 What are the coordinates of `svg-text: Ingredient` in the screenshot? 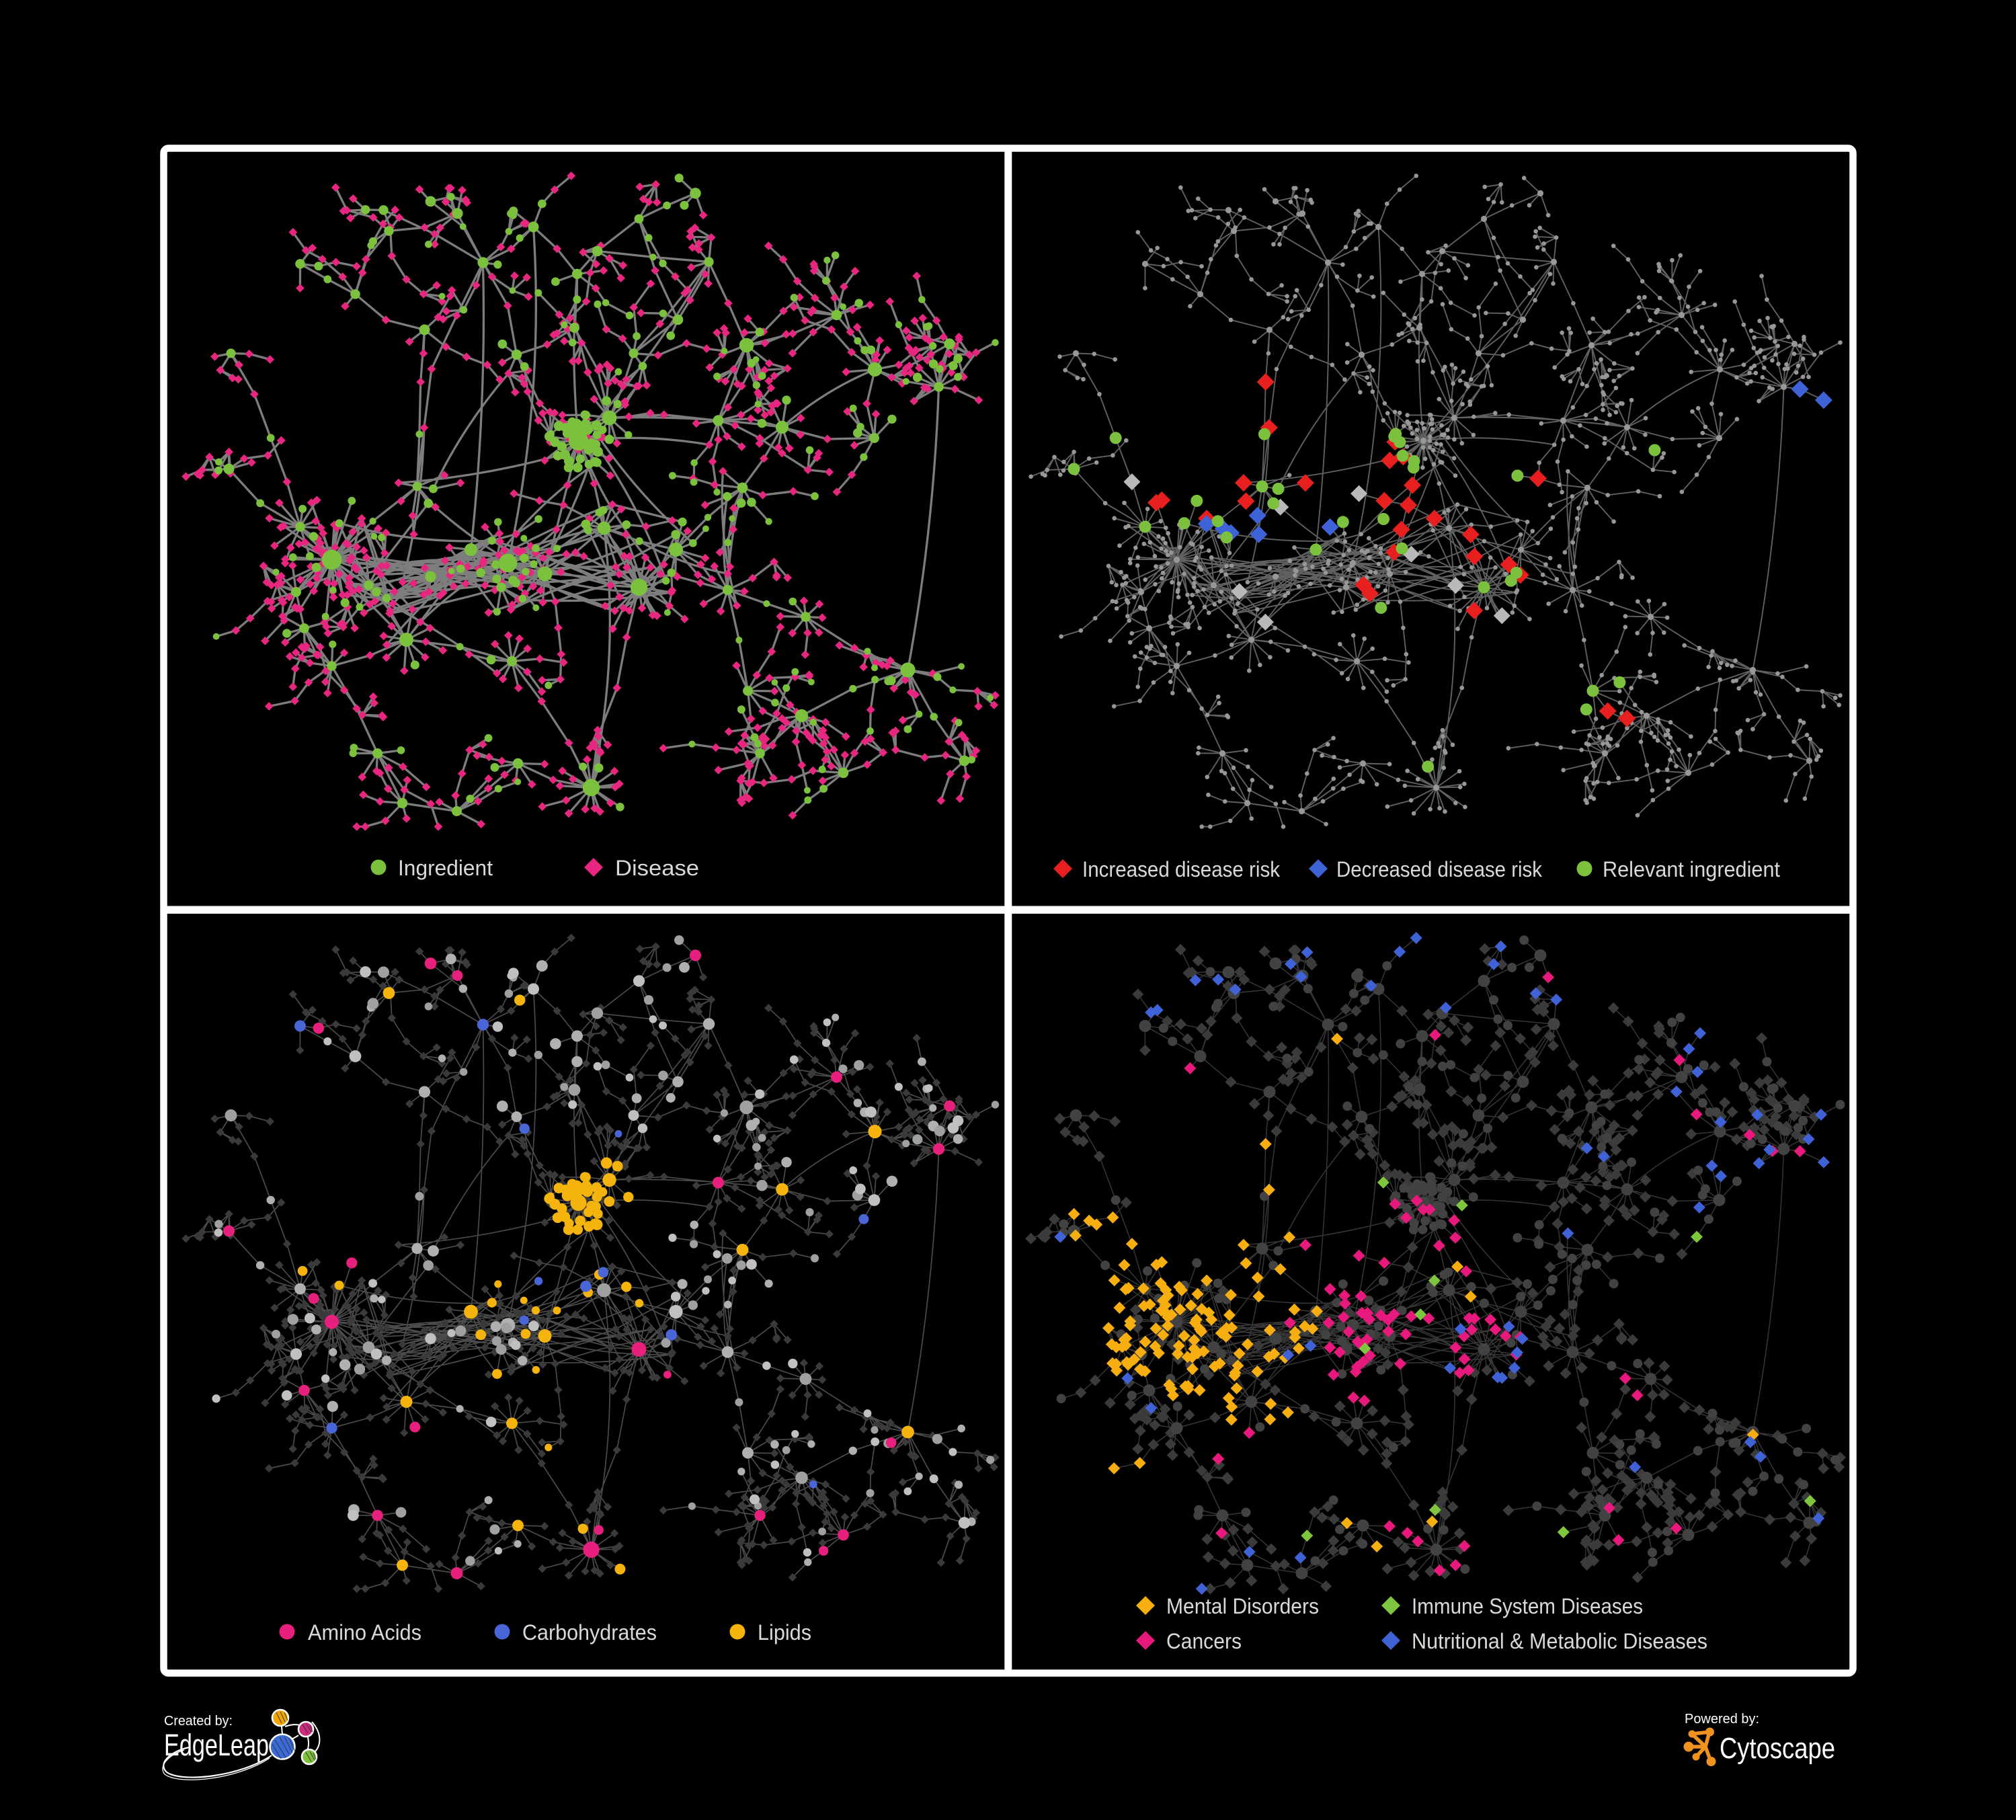 It's located at (445, 868).